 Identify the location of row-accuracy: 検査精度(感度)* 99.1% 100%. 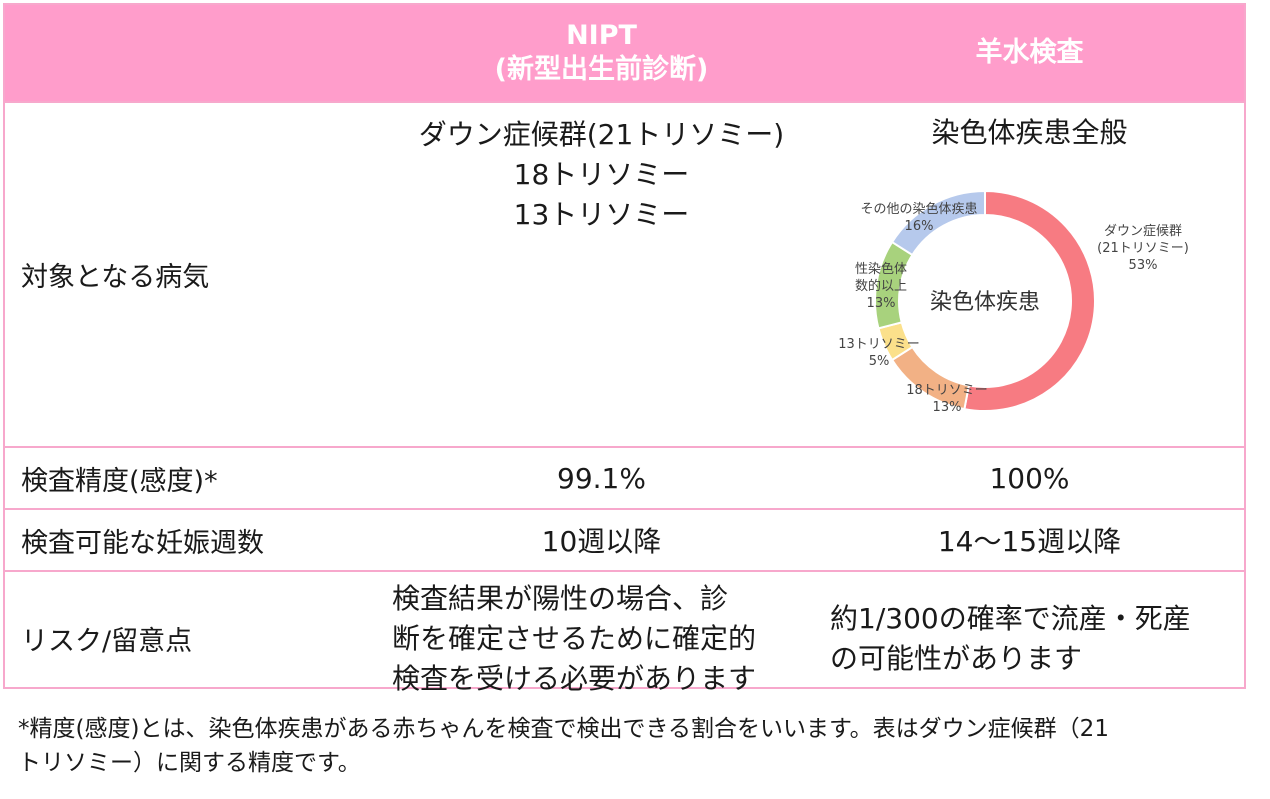
(624, 478).